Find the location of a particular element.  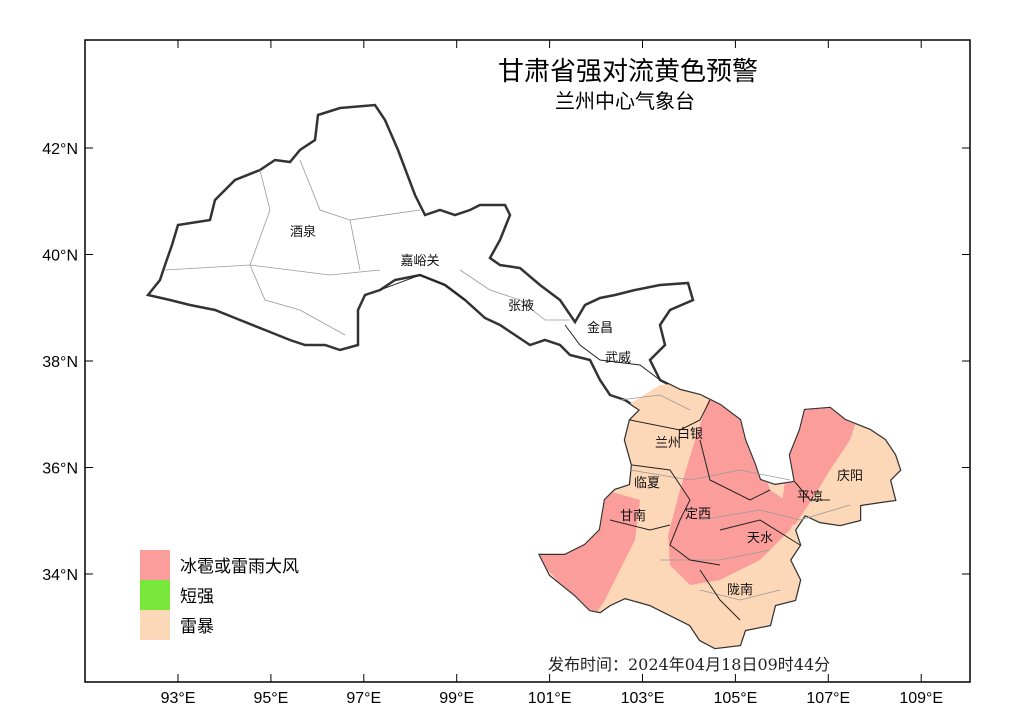

city-label: 武威 is located at coordinates (618, 358).